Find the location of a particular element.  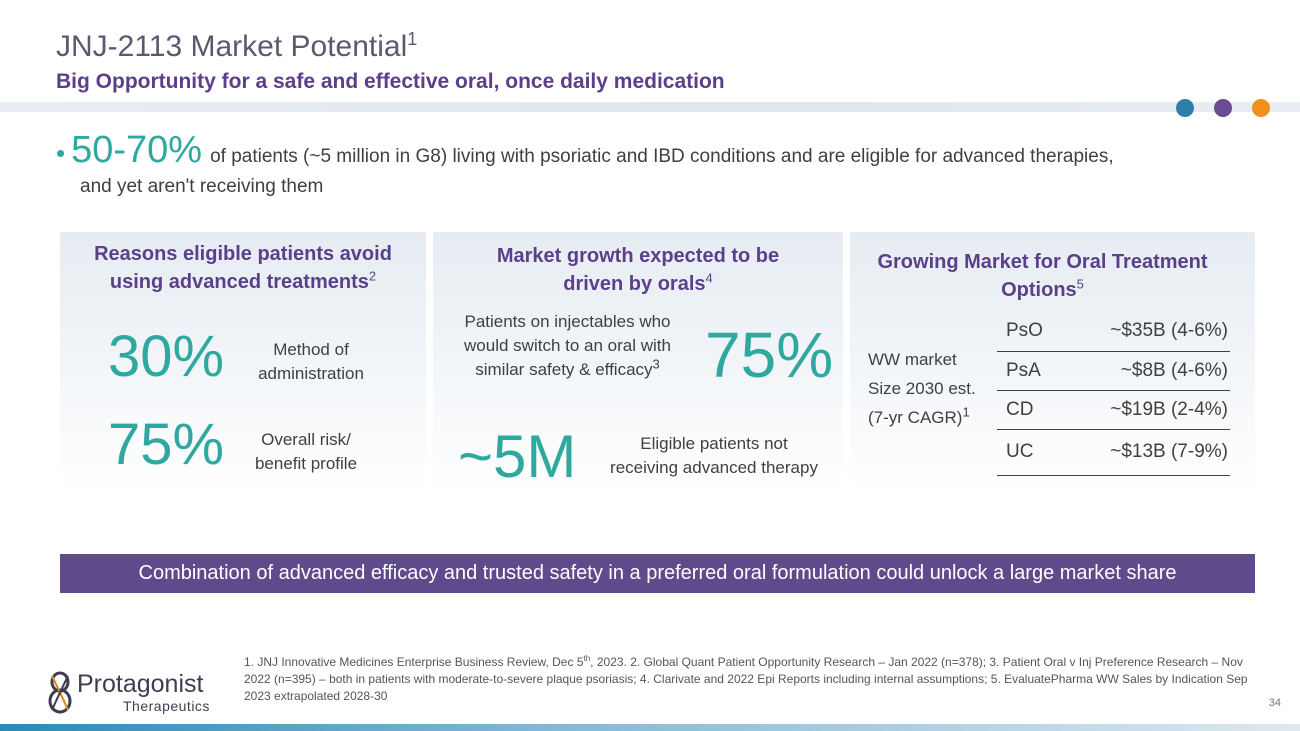

blue-dot is located at coordinates (1185, 108).